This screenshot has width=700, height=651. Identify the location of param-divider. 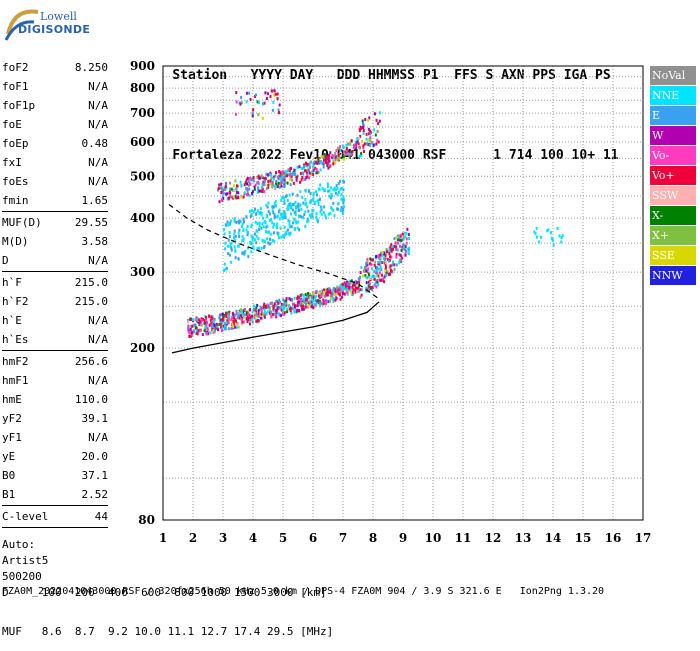
(55, 350).